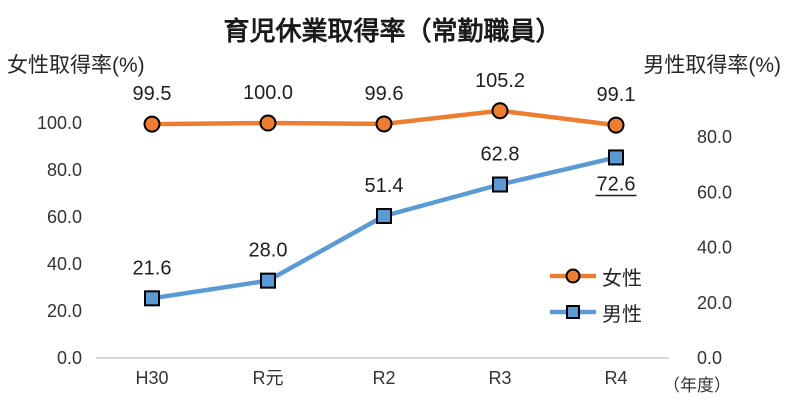 The height and width of the screenshot is (412, 785). I want to click on data-label: 28.0, so click(268, 251).